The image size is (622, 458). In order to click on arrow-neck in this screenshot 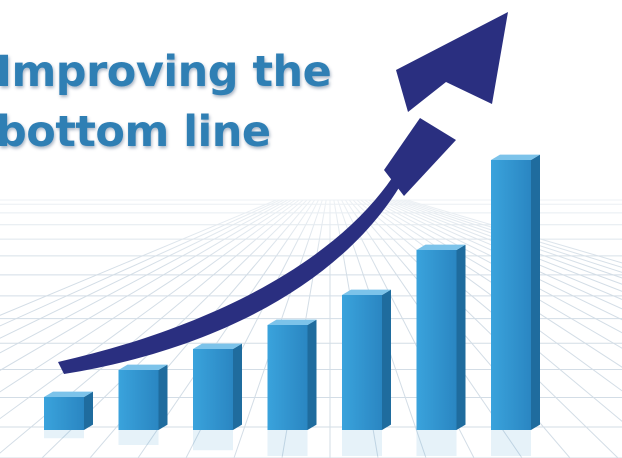, I will do `click(420, 157)`.